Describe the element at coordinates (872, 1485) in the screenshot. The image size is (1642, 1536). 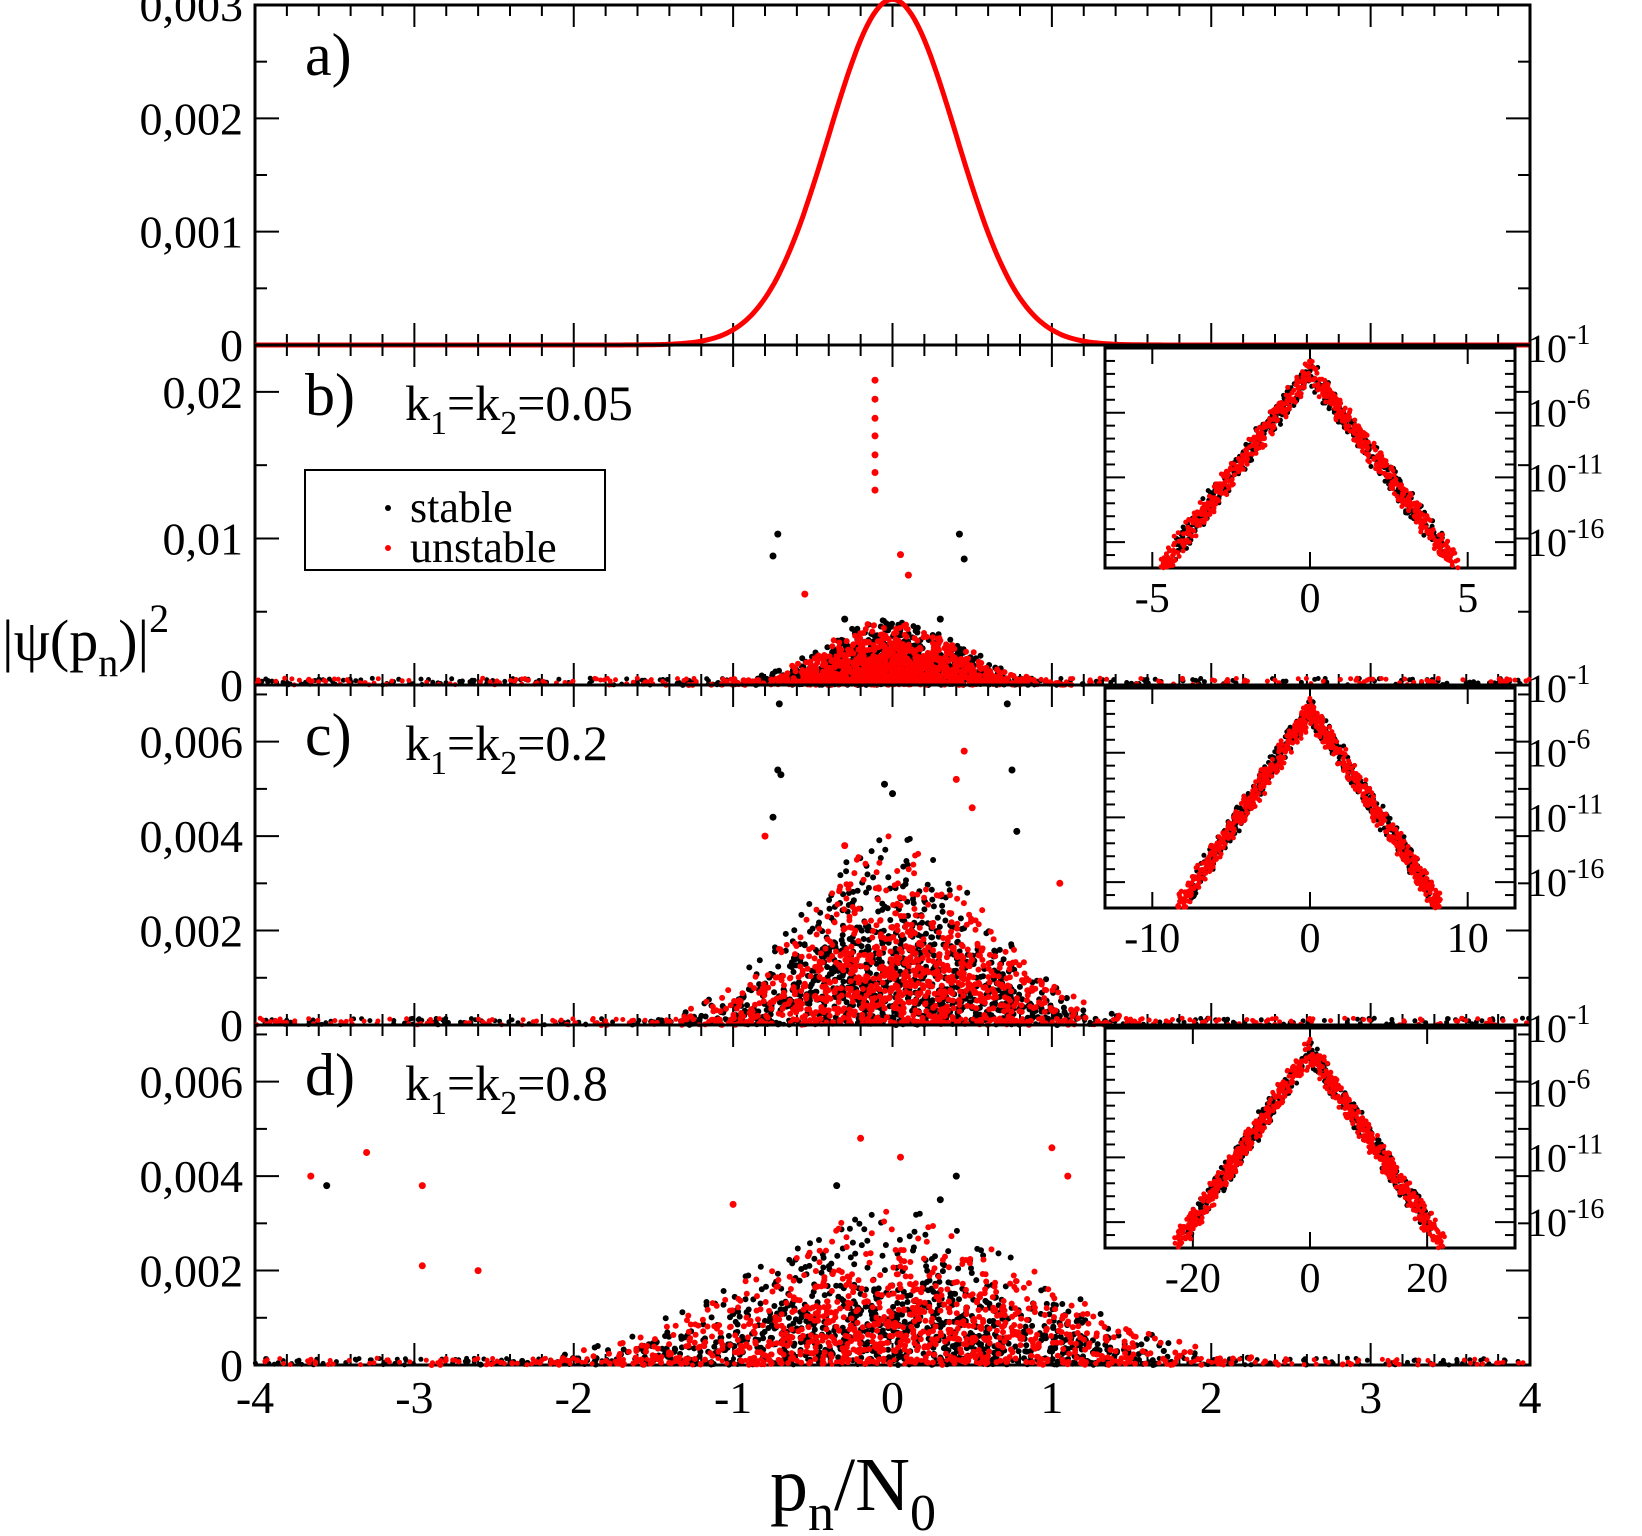
I see `xlabel-mid: /N` at that location.